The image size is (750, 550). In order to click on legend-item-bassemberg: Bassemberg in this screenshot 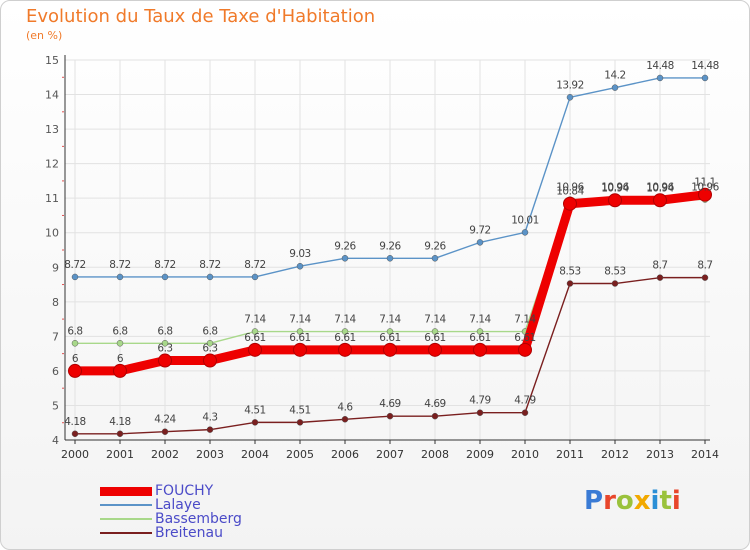, I will do `click(200, 519)`.